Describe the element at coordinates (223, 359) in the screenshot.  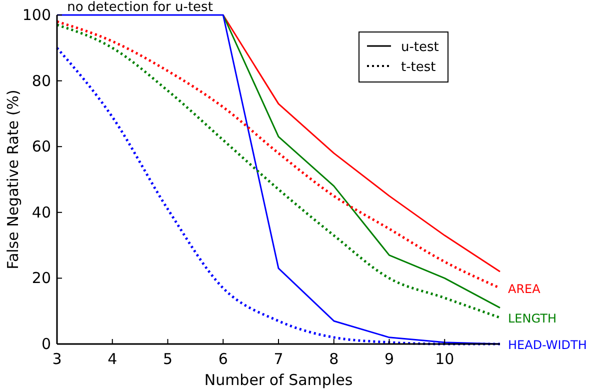
I see `x-tick-label: 6` at that location.